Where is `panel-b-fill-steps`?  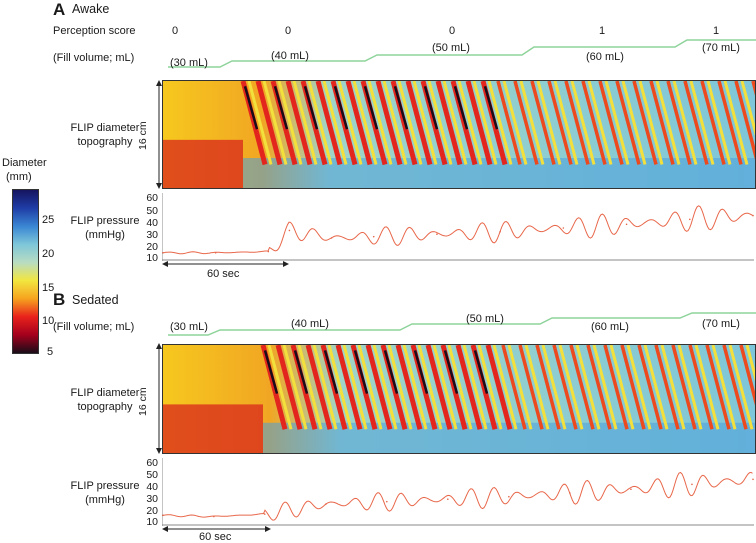 panel-b-fill-steps is located at coordinates (462, 324).